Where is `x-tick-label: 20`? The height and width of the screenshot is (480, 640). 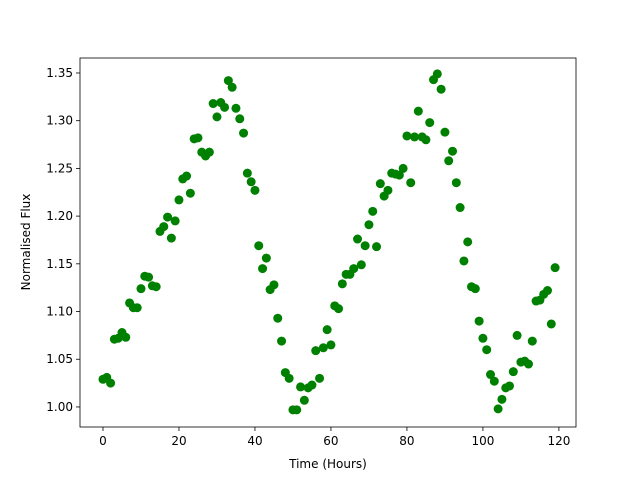
x-tick-label: 20 is located at coordinates (178, 441).